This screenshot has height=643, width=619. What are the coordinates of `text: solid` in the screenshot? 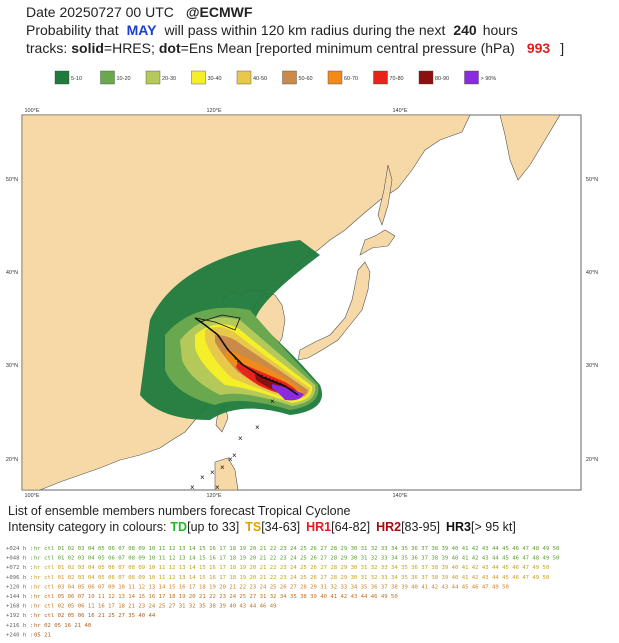 It's located at (87, 48).